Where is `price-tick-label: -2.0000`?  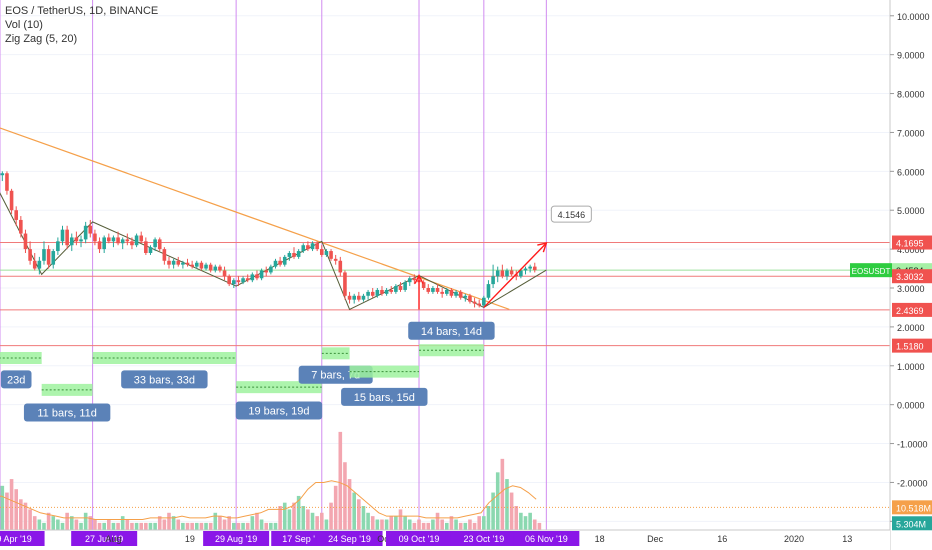
price-tick-label: -2.0000 is located at coordinates (912, 483).